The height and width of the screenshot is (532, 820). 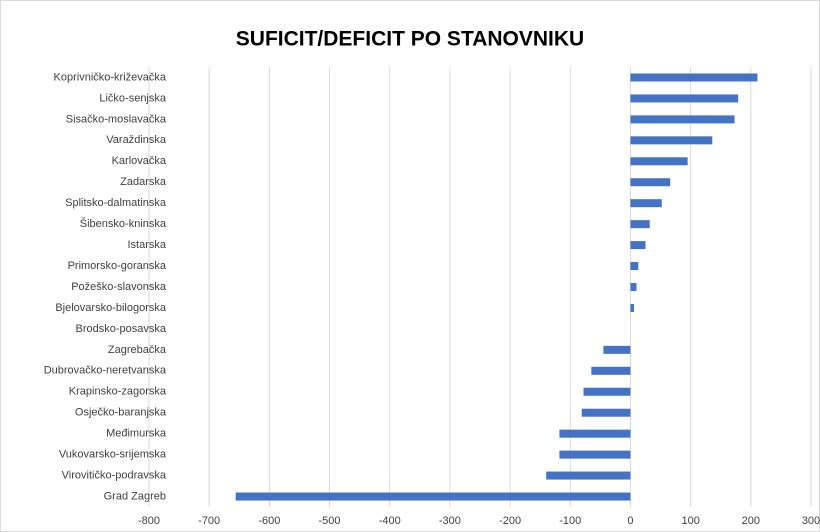 I want to click on y-tick-label: Primorsko-goranska, so click(x=117, y=266).